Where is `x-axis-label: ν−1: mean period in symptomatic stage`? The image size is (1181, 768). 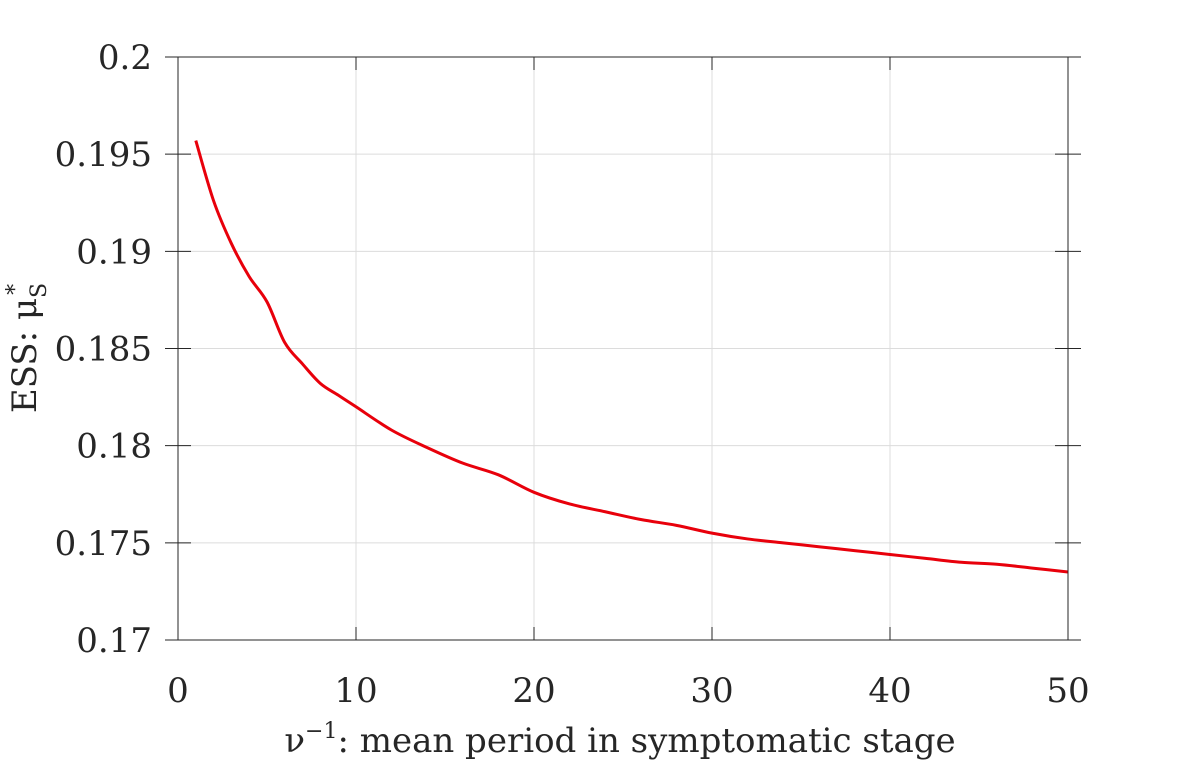 x-axis-label: ν−1: mean period in symptomatic stage is located at coordinates (619, 740).